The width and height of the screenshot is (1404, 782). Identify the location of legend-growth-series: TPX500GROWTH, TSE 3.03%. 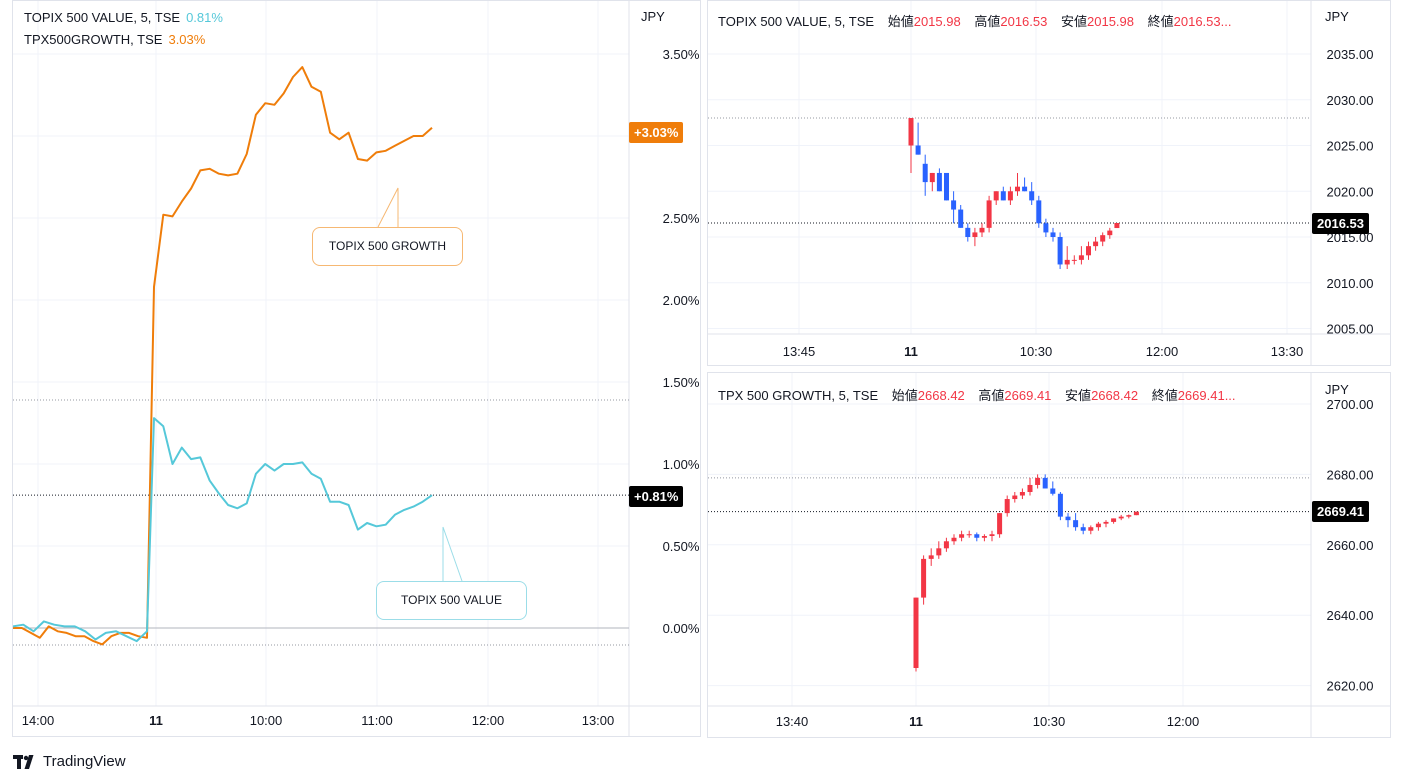
(114, 39).